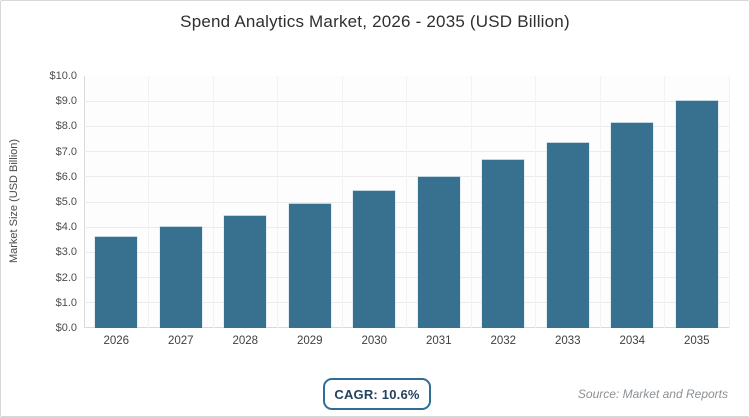 The width and height of the screenshot is (750, 417). I want to click on cagr-badge: CAGR: 10.6%, so click(377, 394).